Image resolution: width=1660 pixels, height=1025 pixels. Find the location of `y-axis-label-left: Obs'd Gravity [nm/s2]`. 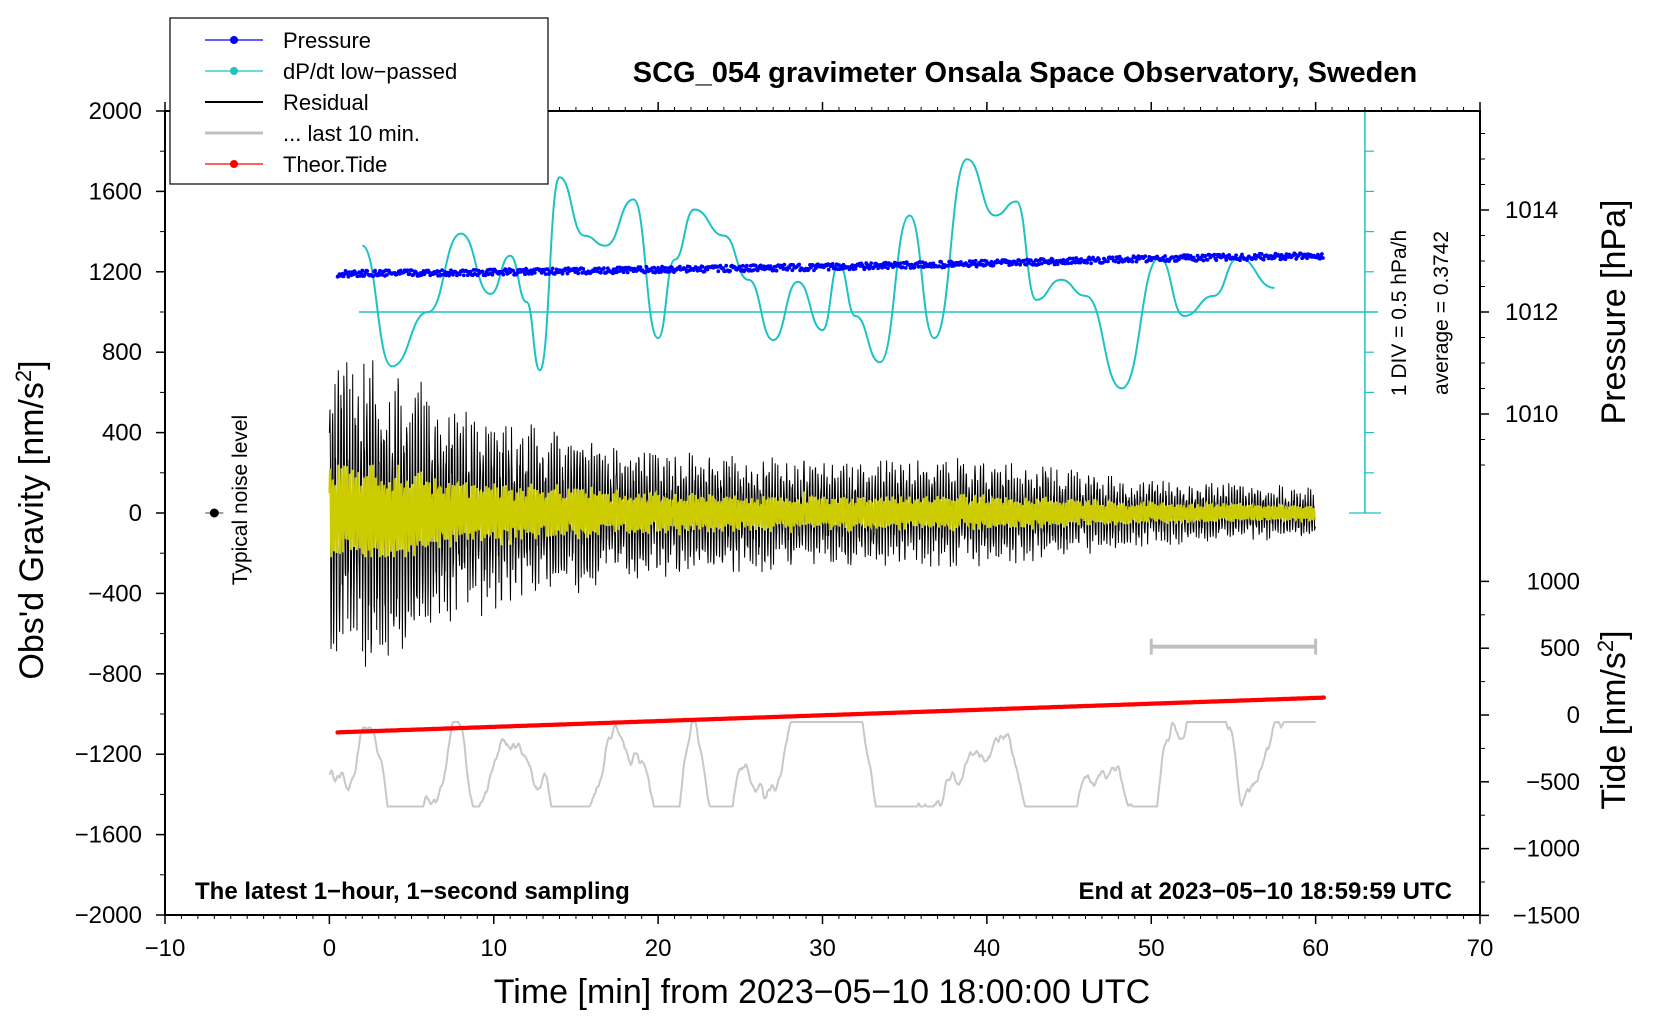

y-axis-label-left: Obs'd Gravity [nm/s2] is located at coordinates (31, 519).